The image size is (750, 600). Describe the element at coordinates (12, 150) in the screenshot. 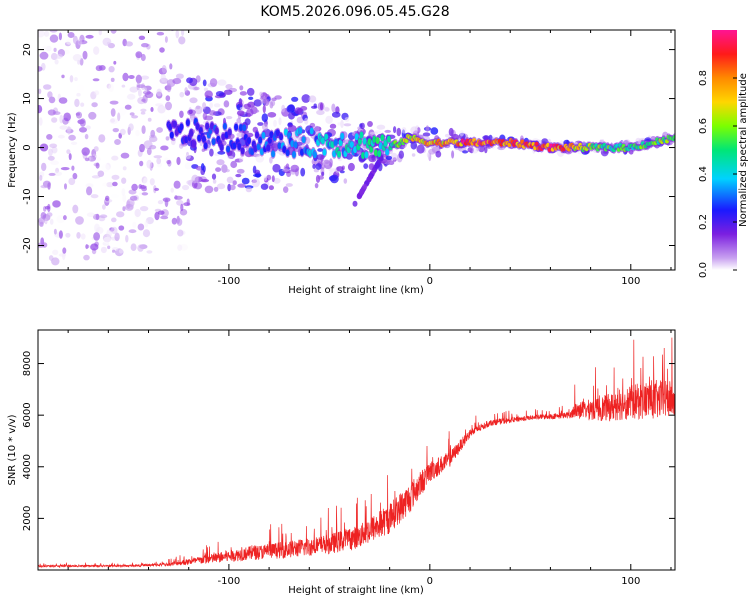

I see `spectrogram-y-axis-label: Frequency (Hz)` at that location.